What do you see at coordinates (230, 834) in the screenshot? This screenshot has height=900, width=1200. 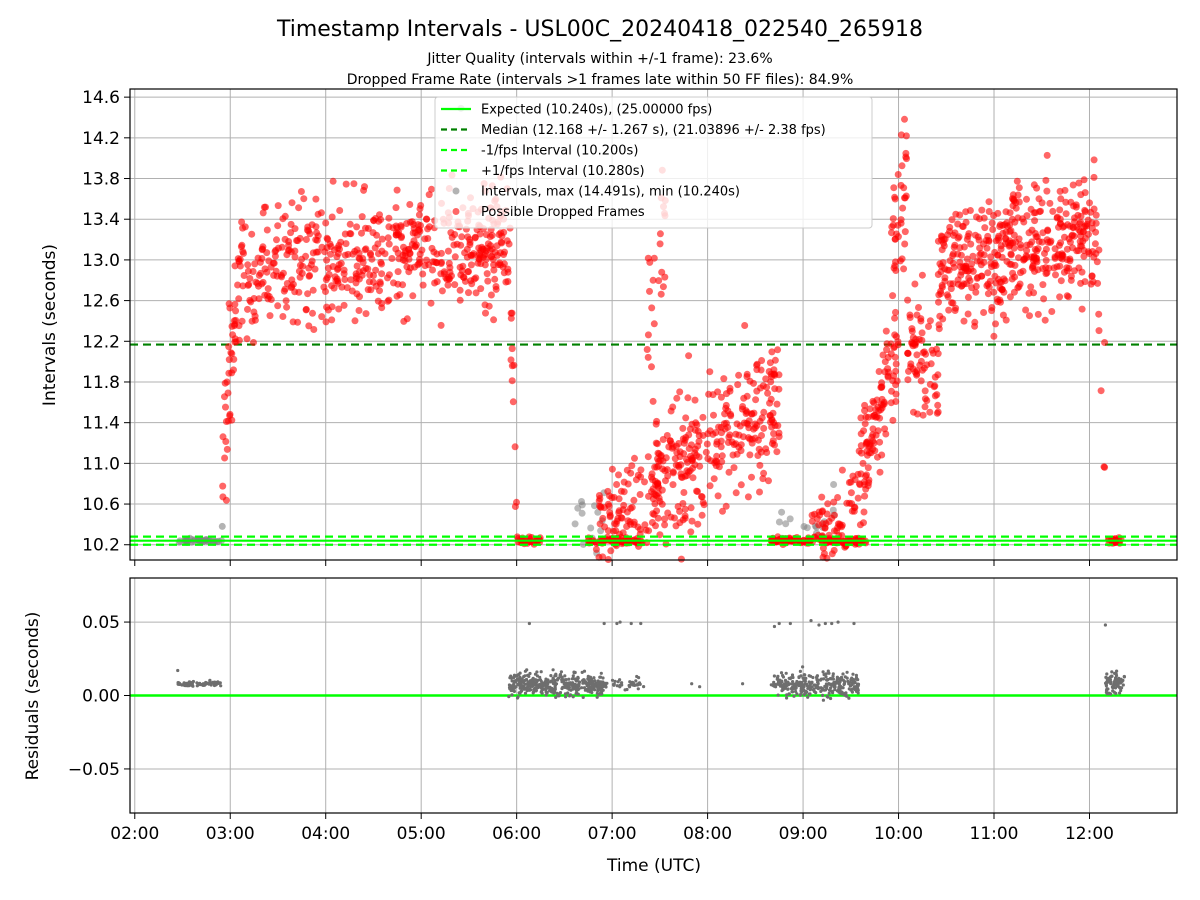 I see `x-tick-label: 03:00` at bounding box center [230, 834].